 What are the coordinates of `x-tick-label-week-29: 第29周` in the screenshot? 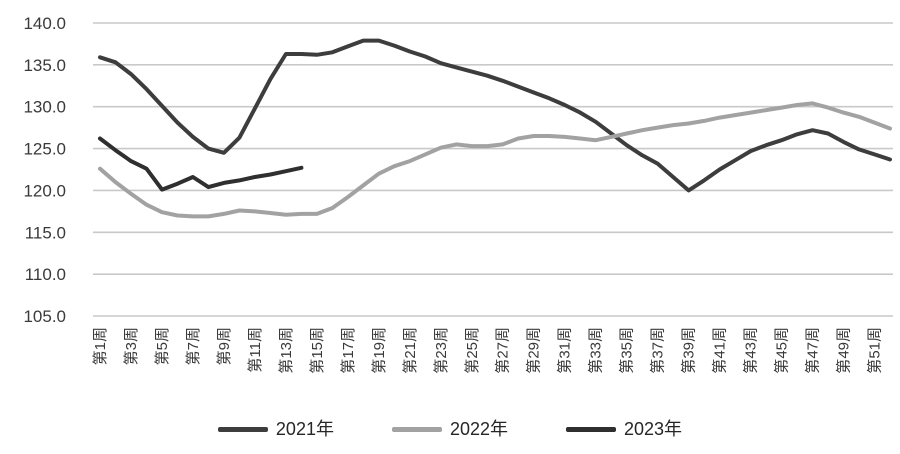 It's located at (534, 350).